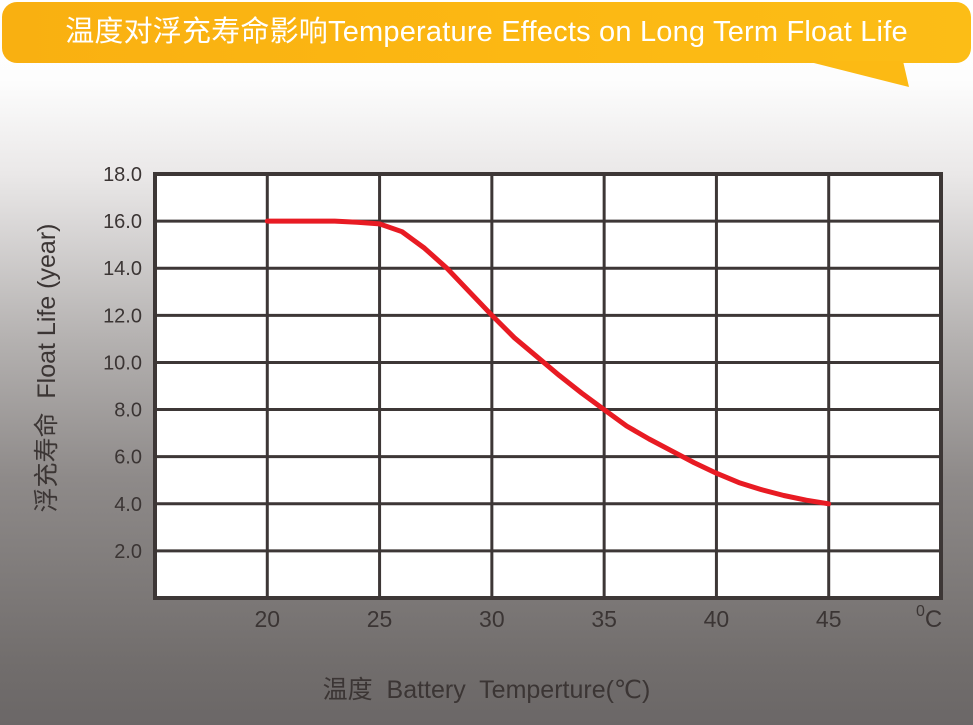 The height and width of the screenshot is (725, 973). I want to click on x-tick-label: 40, so click(717, 619).